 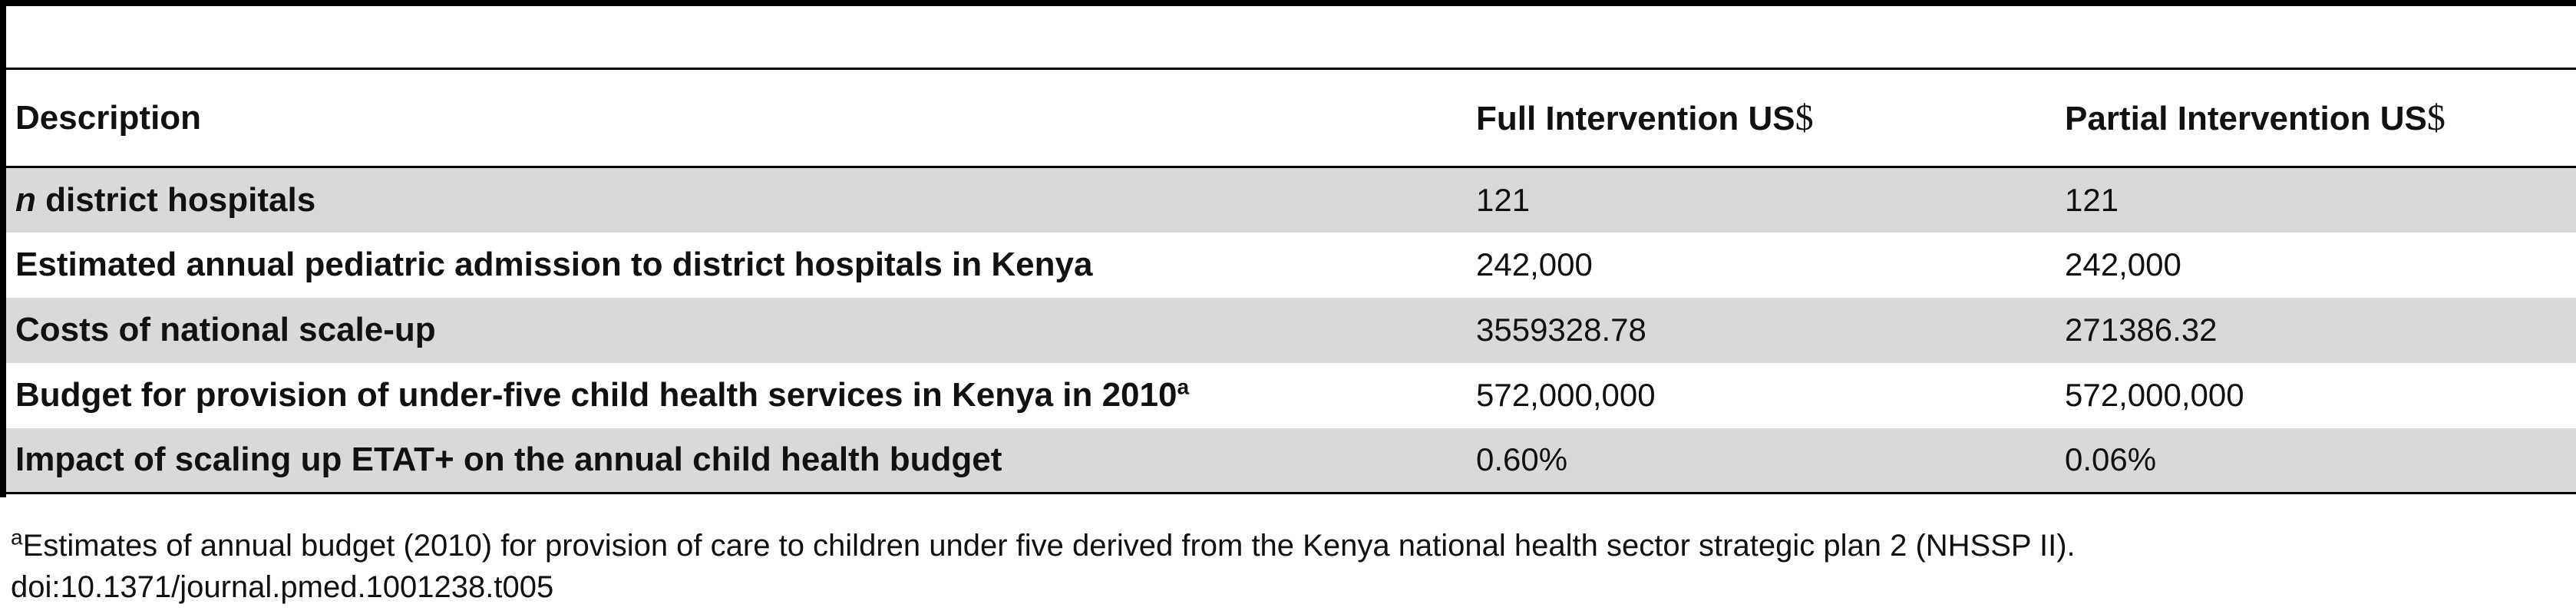 I want to click on row-description-text: district hospitals, so click(x=175, y=199).